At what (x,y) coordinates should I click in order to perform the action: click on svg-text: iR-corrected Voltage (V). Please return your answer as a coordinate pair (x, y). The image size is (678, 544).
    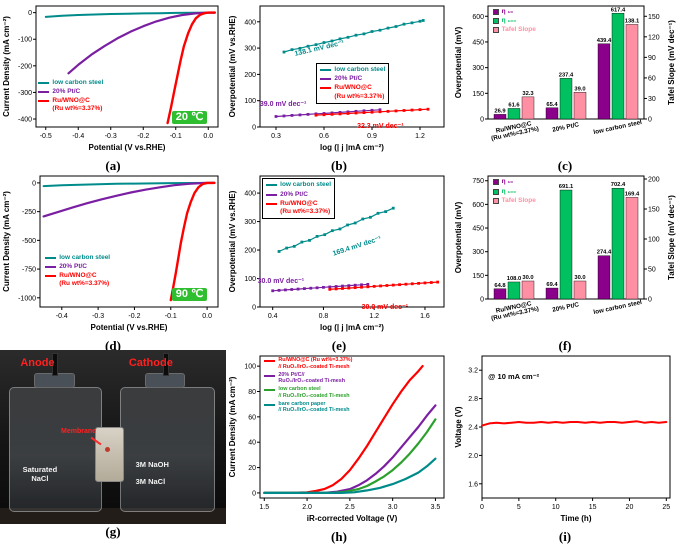
    Looking at the image, I should click on (352, 518).